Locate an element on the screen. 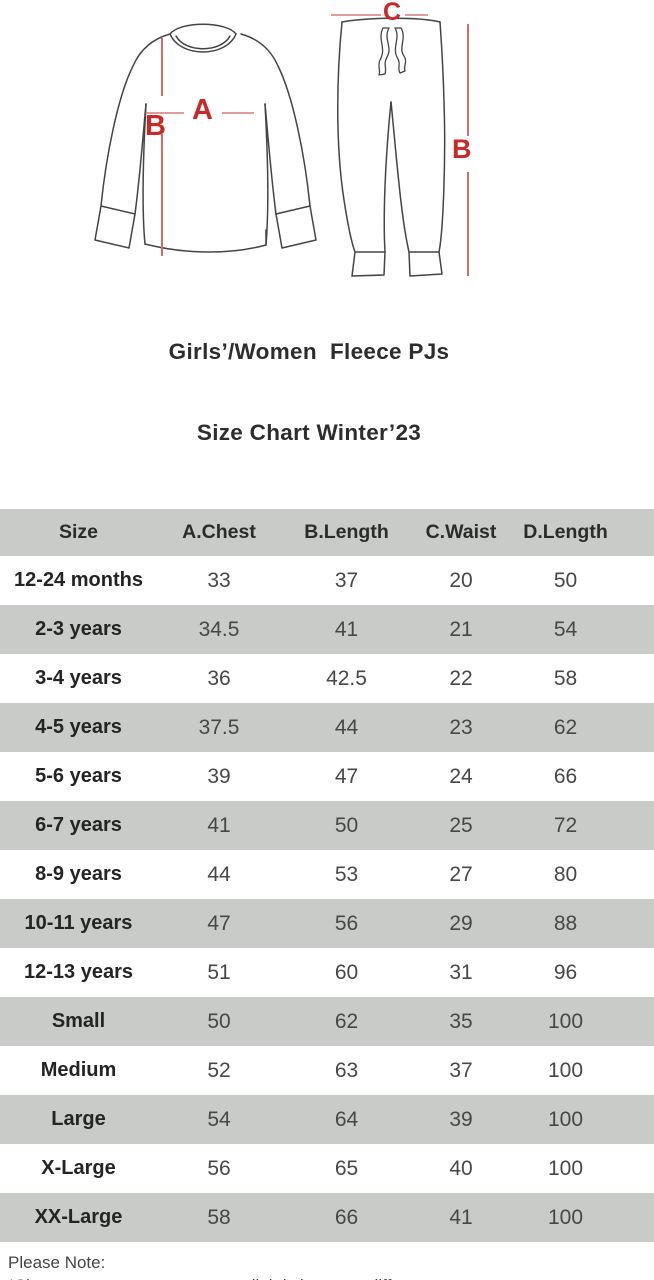 This screenshot has width=654, height=1280. waist-cell: 27 is located at coordinates (461, 874).